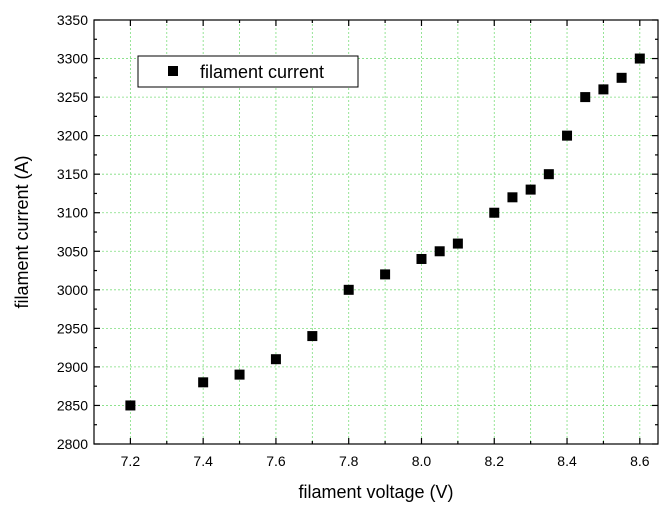 Image resolution: width=660 pixels, height=505 pixels. What do you see at coordinates (22, 231) in the screenshot?
I see `y-axis-title: filament current (A)` at bounding box center [22, 231].